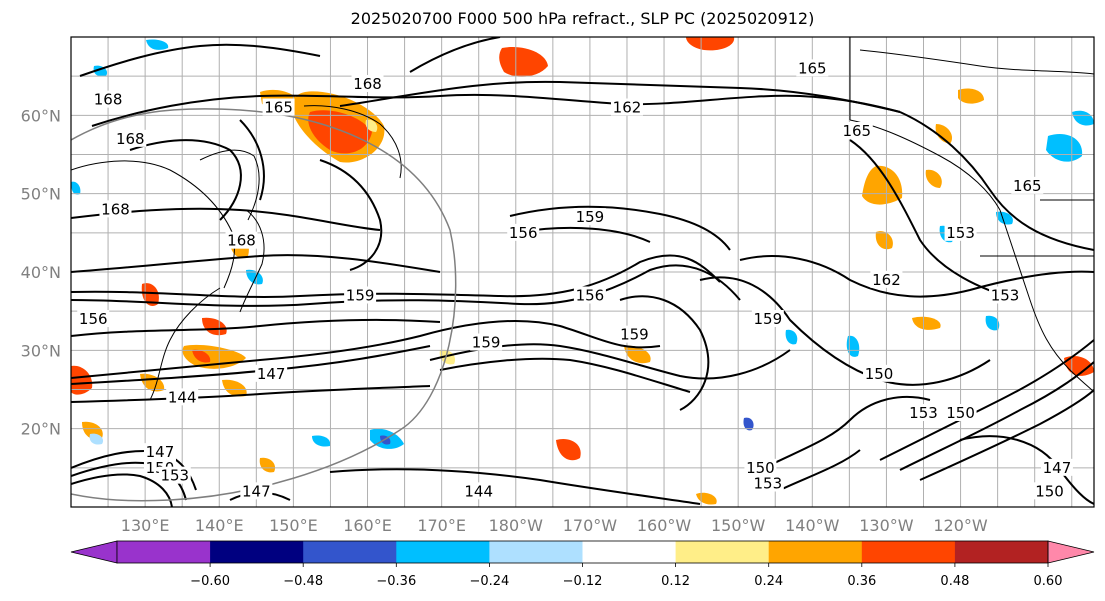 This screenshot has height=601, width=1105. Describe the element at coordinates (590, 525) in the screenshot. I see `longitude-label: 170°W` at that location.